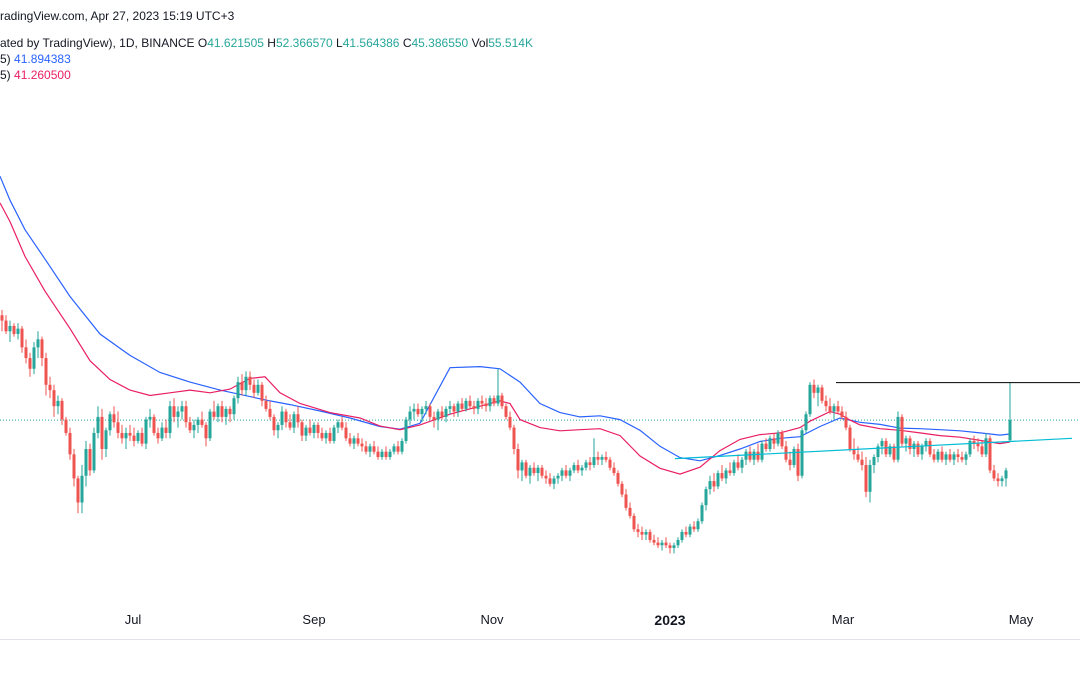  What do you see at coordinates (42, 59) in the screenshot?
I see `ma-blue-value: 41.894383` at bounding box center [42, 59].